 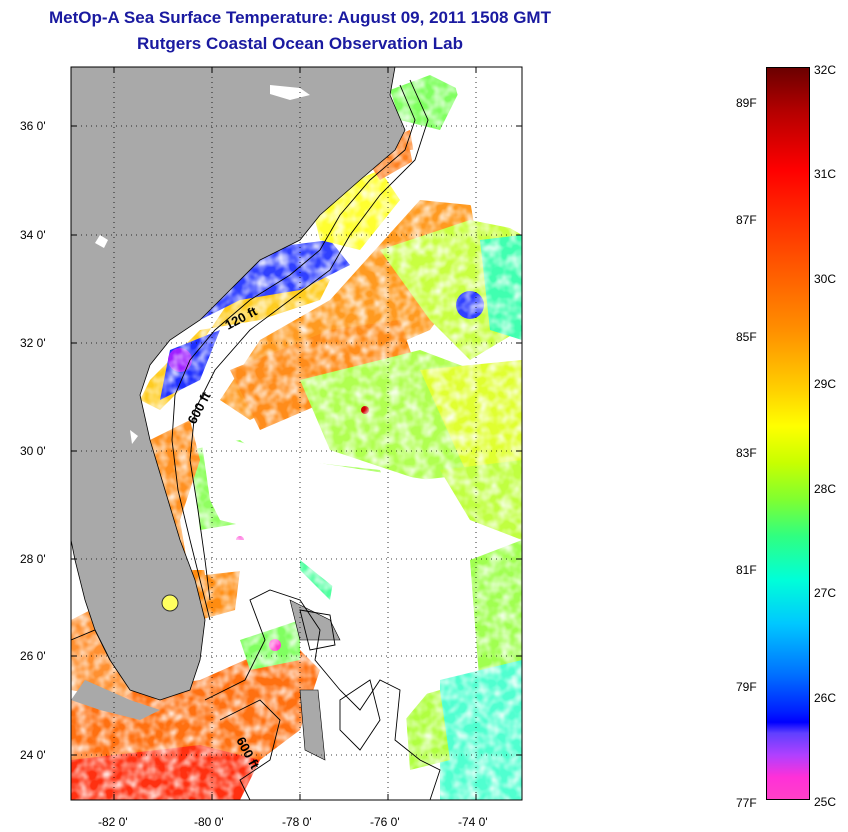 I want to click on celsius-label: 29C, so click(x=825, y=384).